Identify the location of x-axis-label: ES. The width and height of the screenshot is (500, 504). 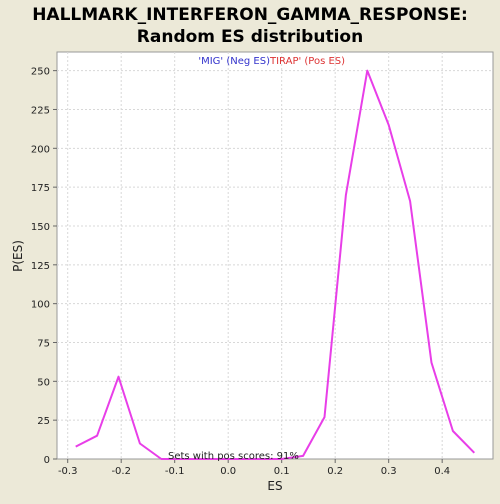
(274, 486).